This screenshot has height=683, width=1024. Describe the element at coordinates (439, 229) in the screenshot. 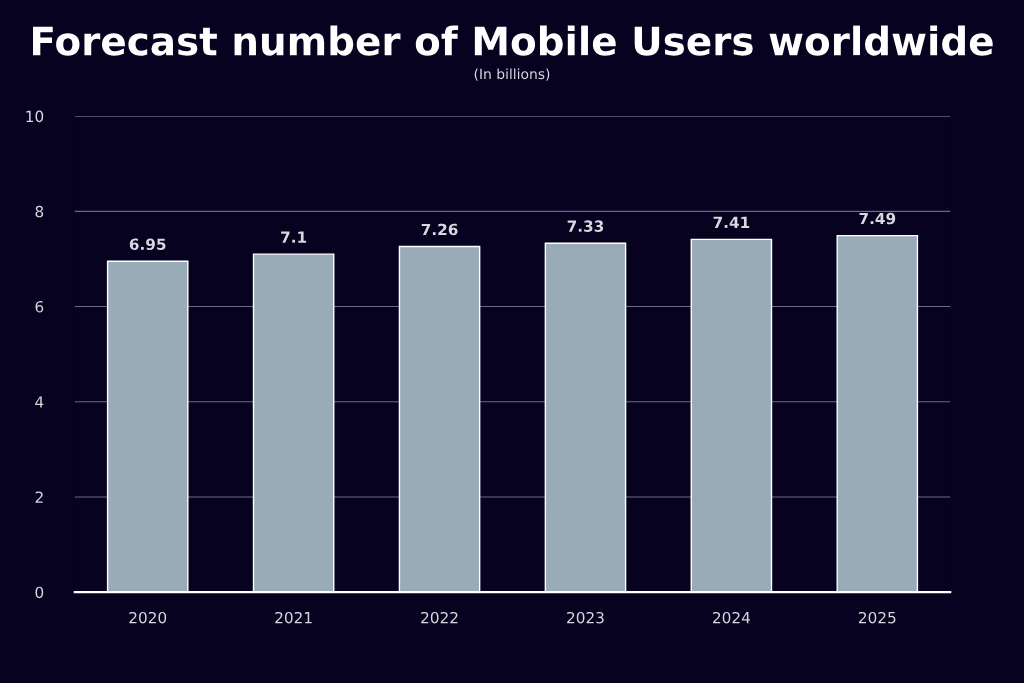

I see `data-label: 7.26` at that location.